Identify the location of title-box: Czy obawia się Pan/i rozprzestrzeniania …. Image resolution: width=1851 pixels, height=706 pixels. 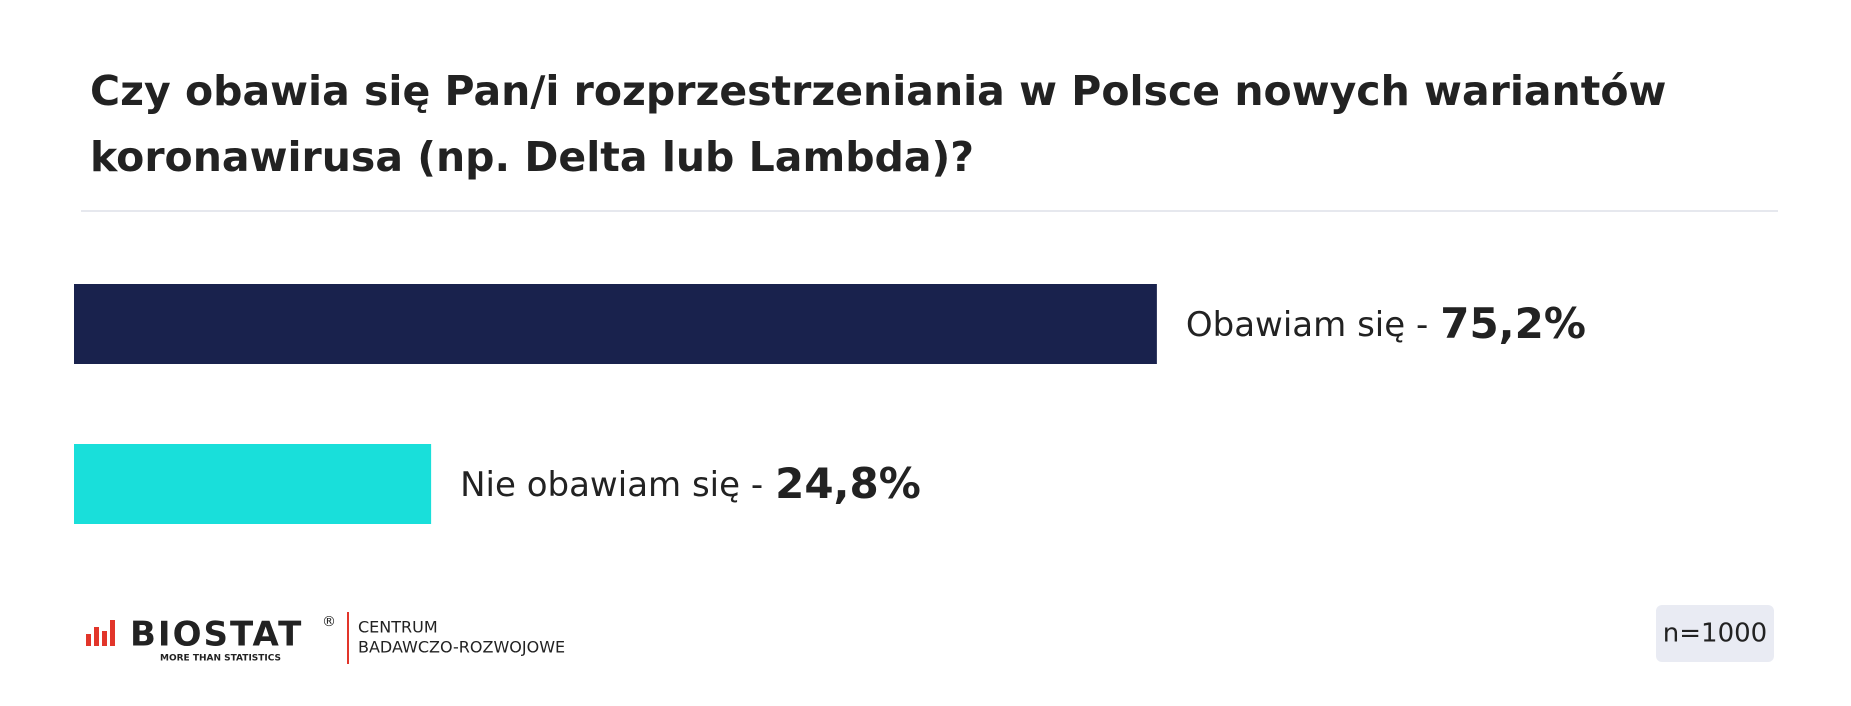
(878, 124).